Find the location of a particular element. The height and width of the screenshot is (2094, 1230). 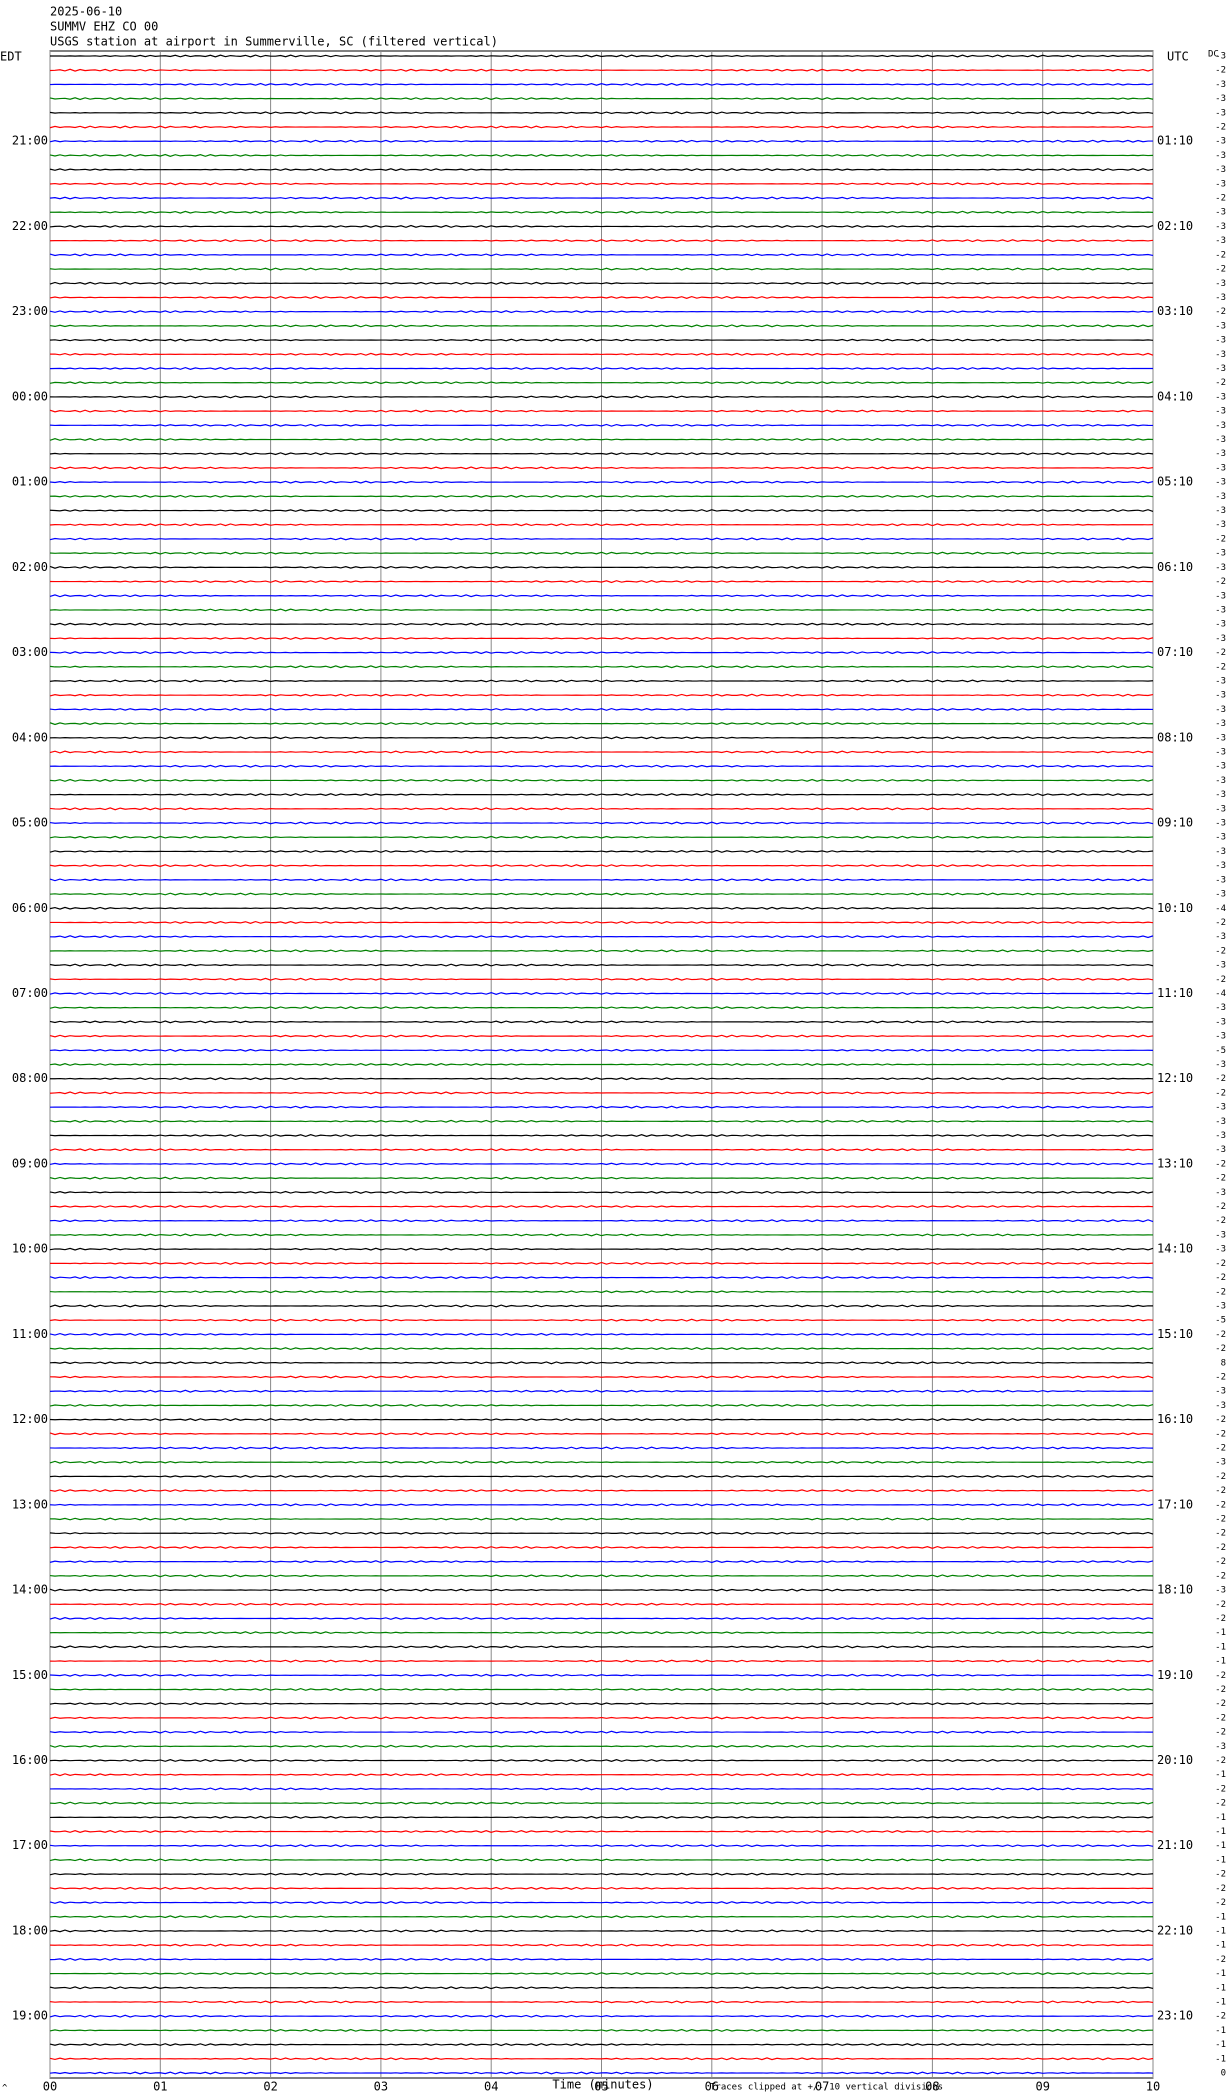

x-tick-label: 01 is located at coordinates (160, 2087).